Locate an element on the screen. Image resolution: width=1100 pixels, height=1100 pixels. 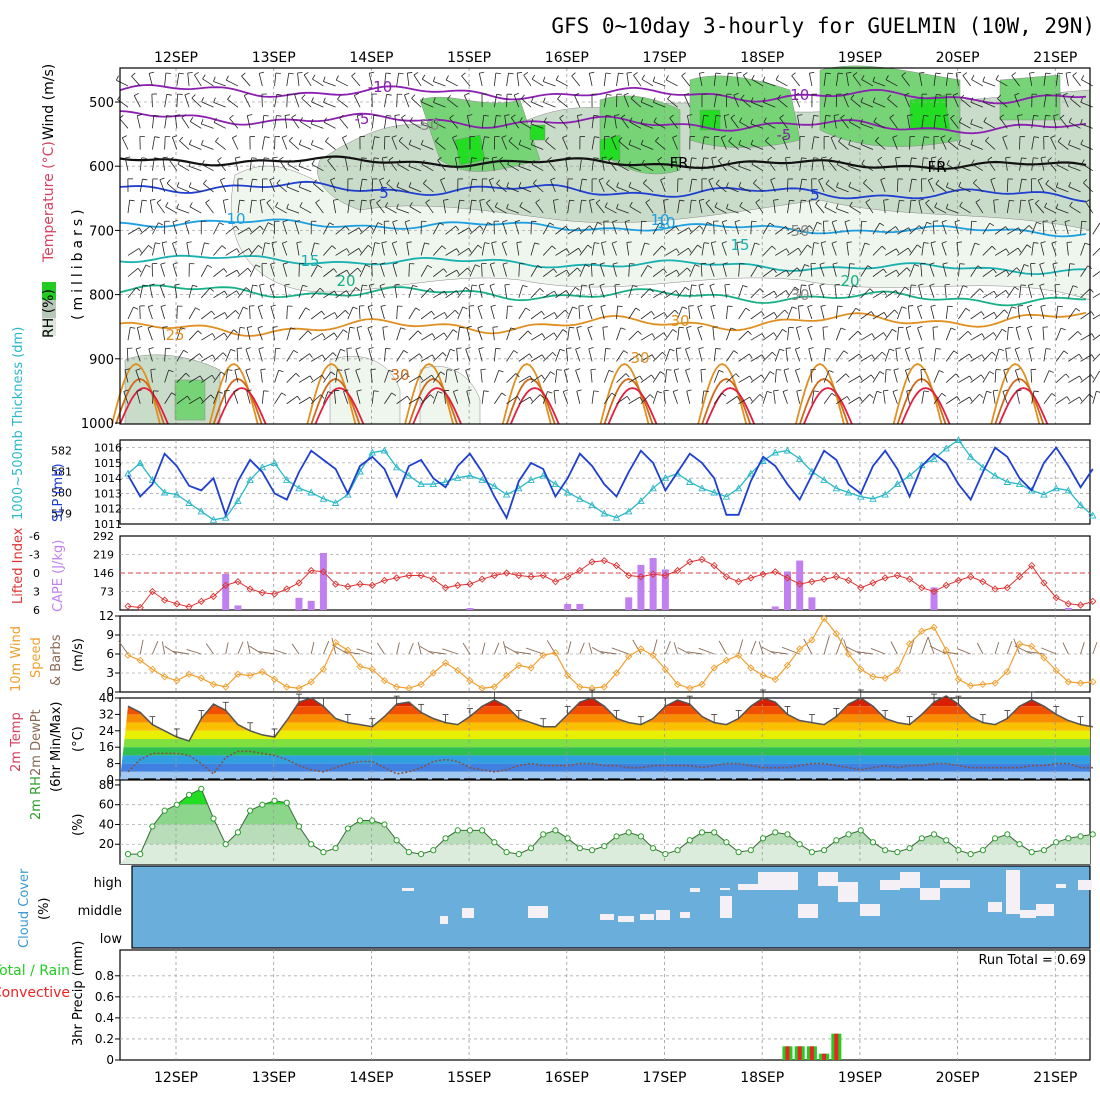
cloud-level-label: low is located at coordinates (111, 939).